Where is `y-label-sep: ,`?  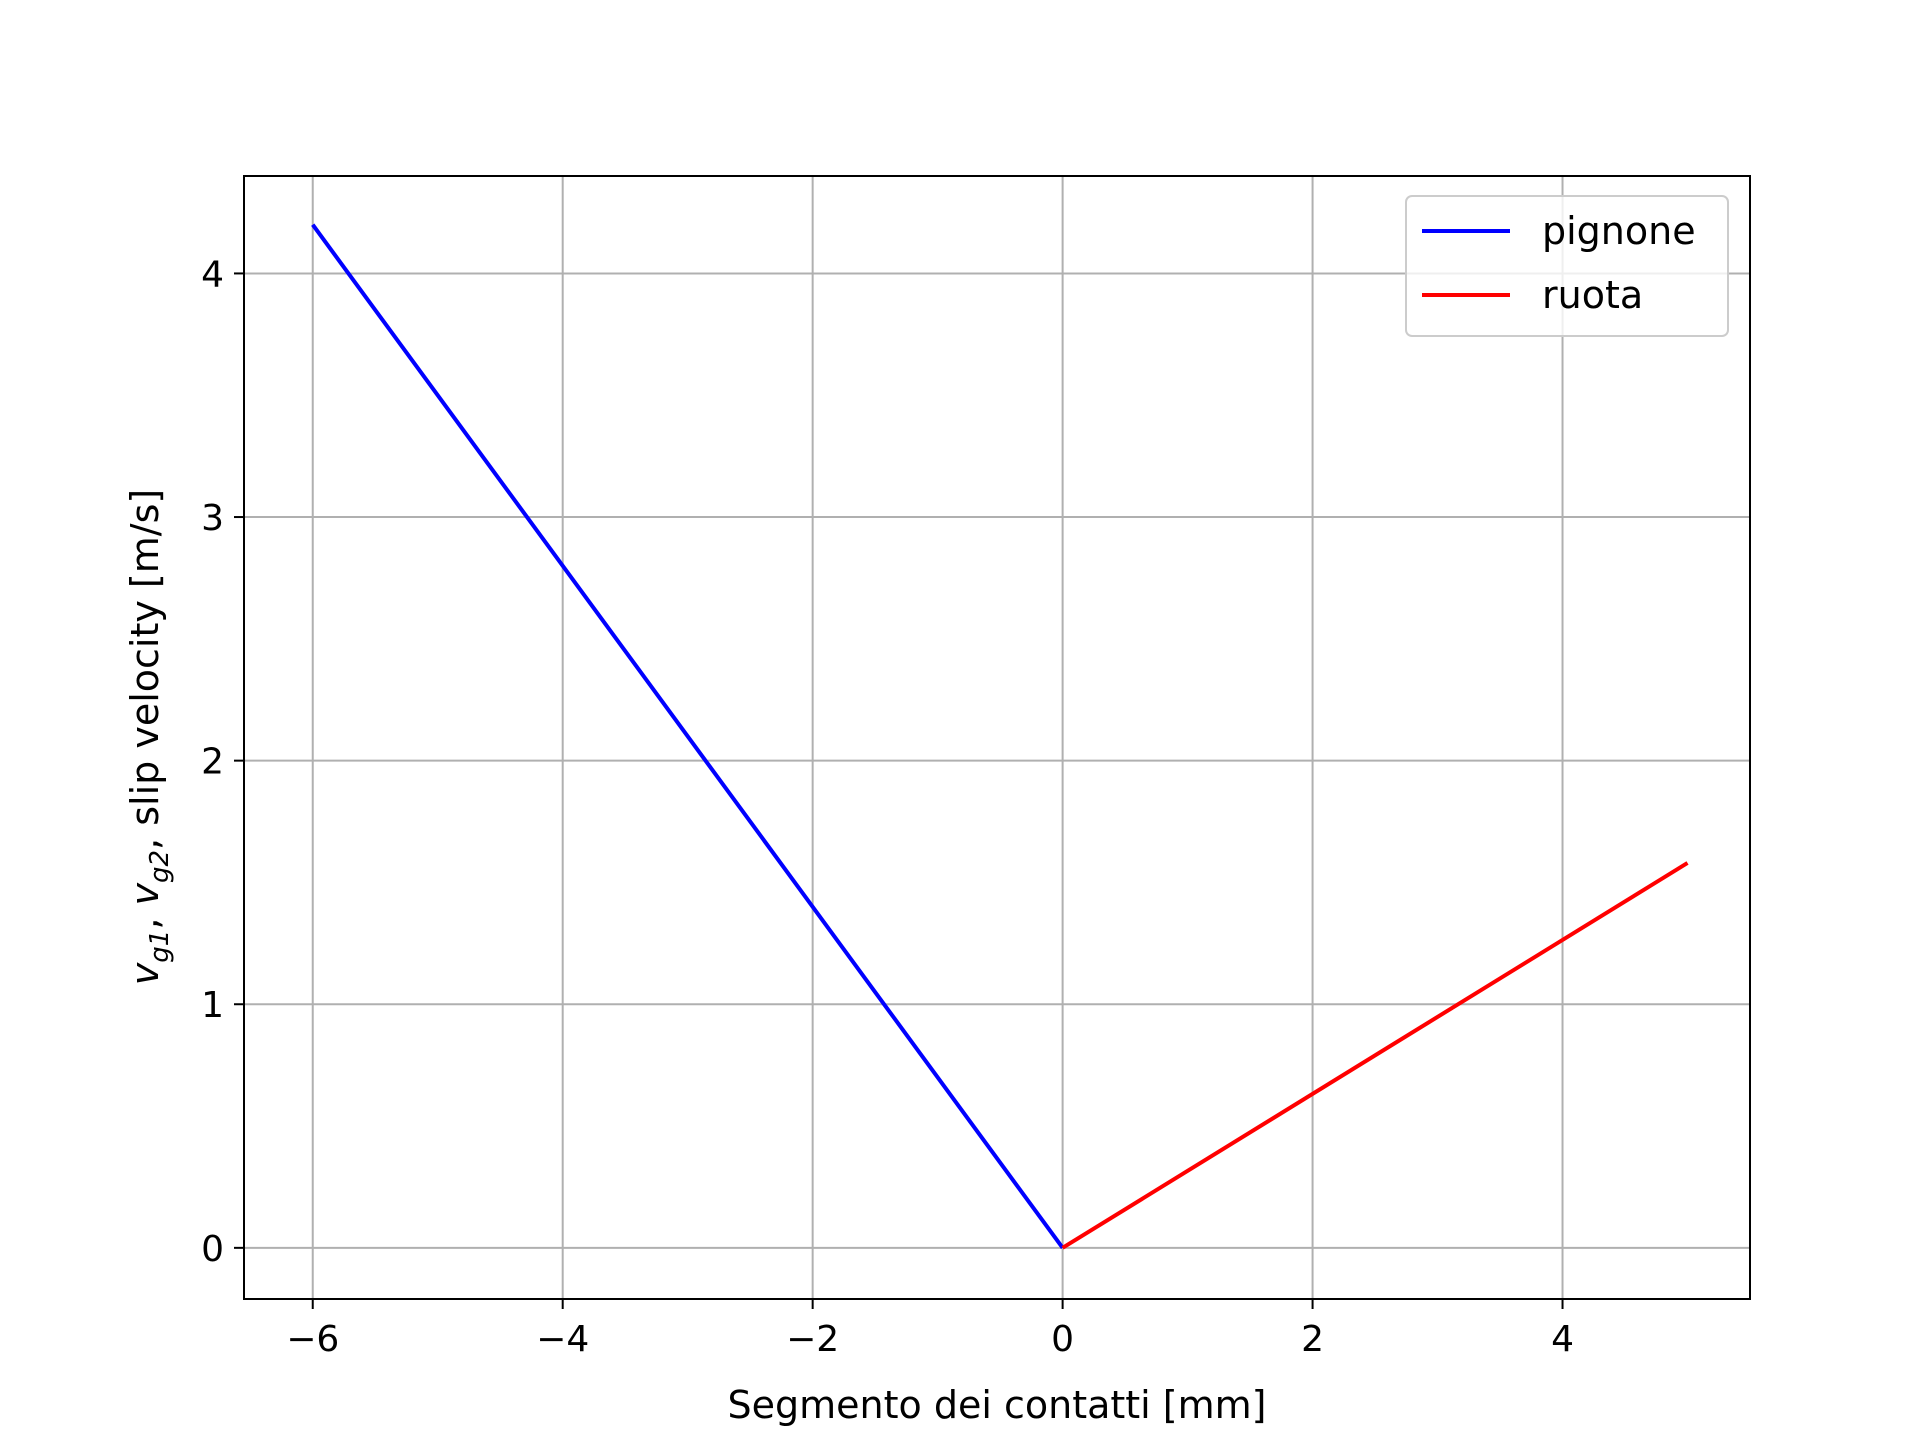
y-label-sep: , is located at coordinates (145, 917).